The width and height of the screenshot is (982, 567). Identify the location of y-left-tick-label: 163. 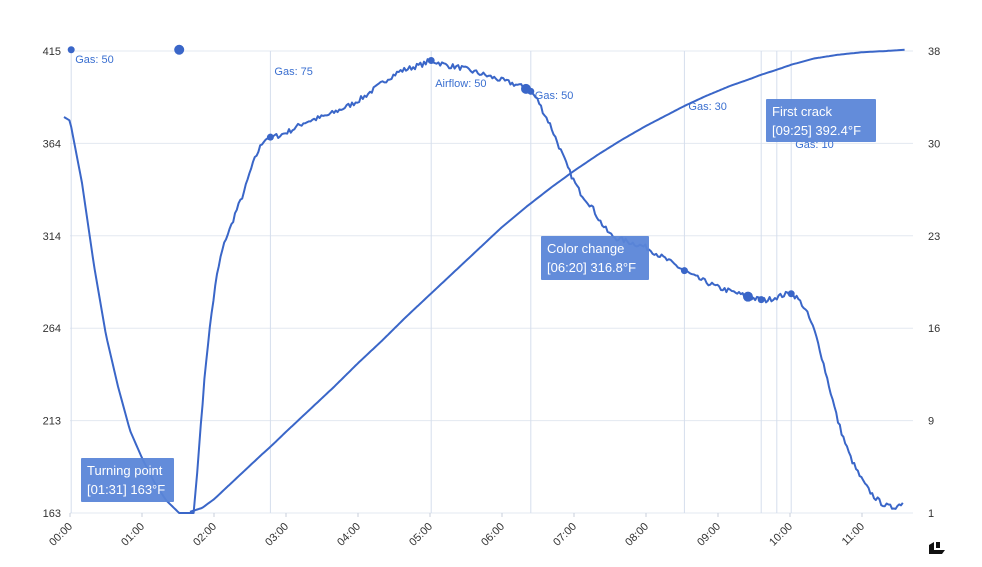
(52, 514).